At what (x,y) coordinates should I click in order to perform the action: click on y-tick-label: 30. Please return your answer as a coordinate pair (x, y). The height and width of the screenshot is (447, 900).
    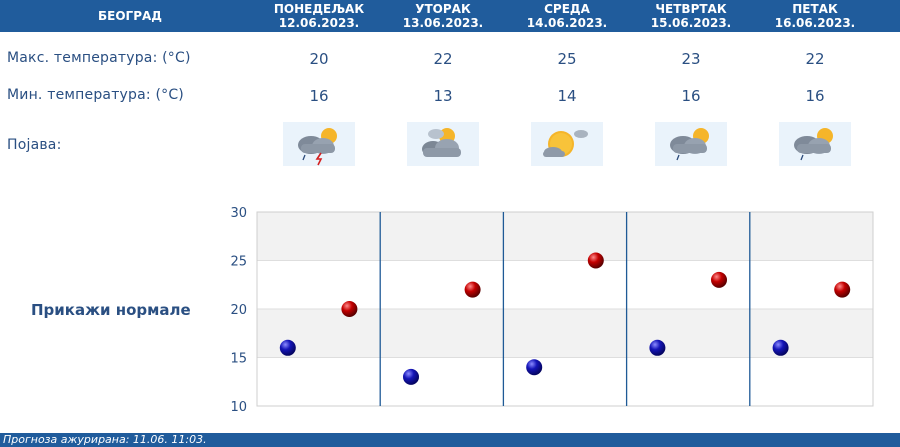
    Looking at the image, I should click on (238, 213).